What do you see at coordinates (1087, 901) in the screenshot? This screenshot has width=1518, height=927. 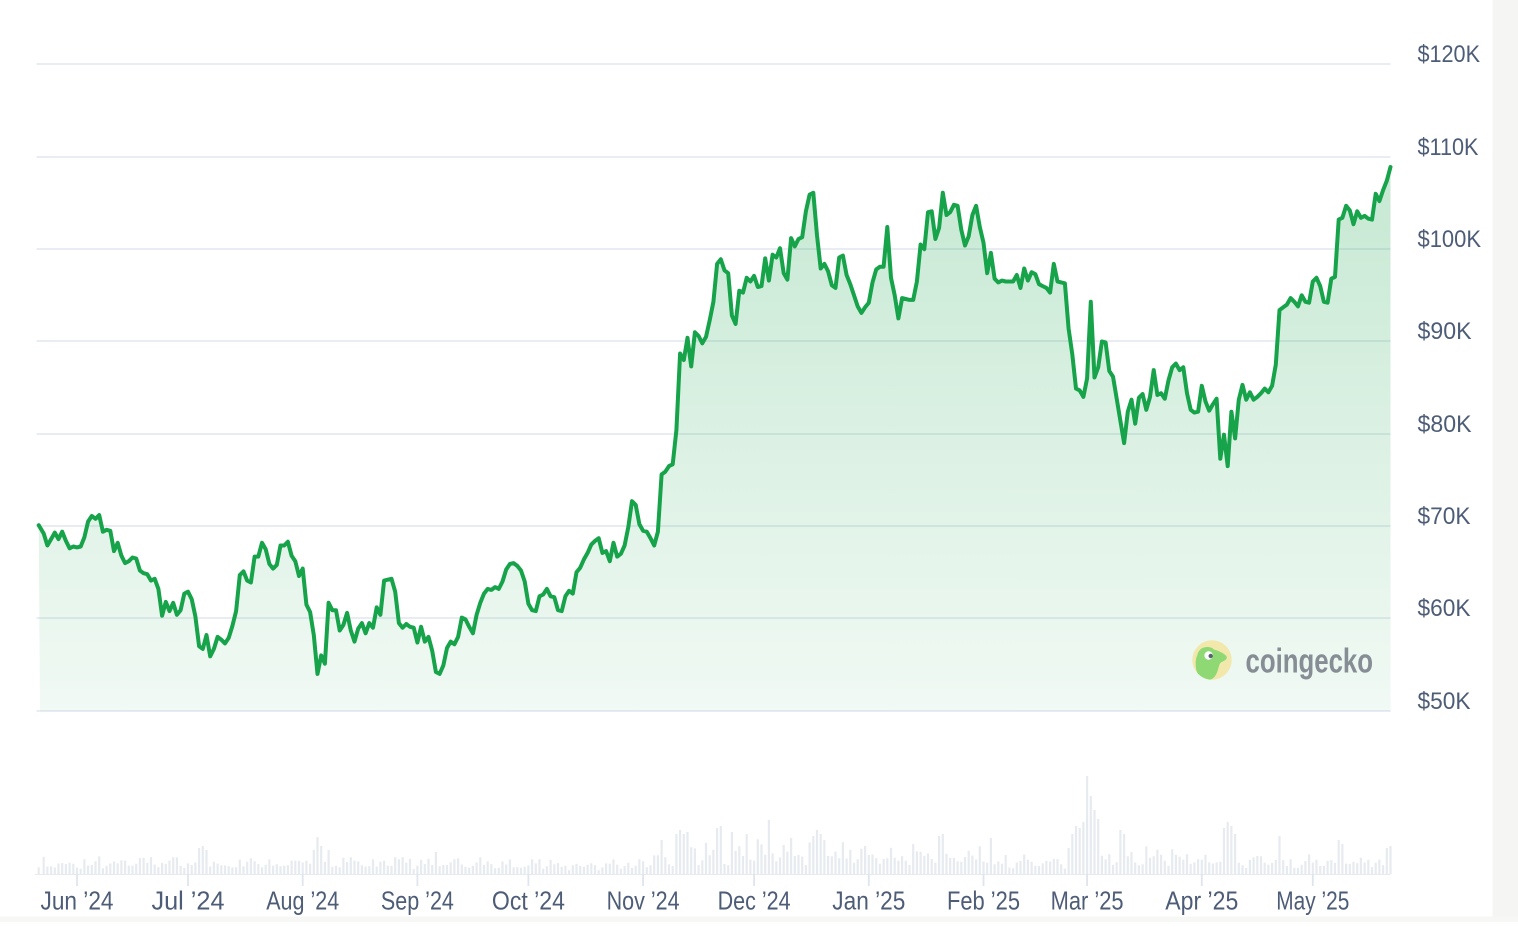 I see `svg-text: Mar ’25` at bounding box center [1087, 901].